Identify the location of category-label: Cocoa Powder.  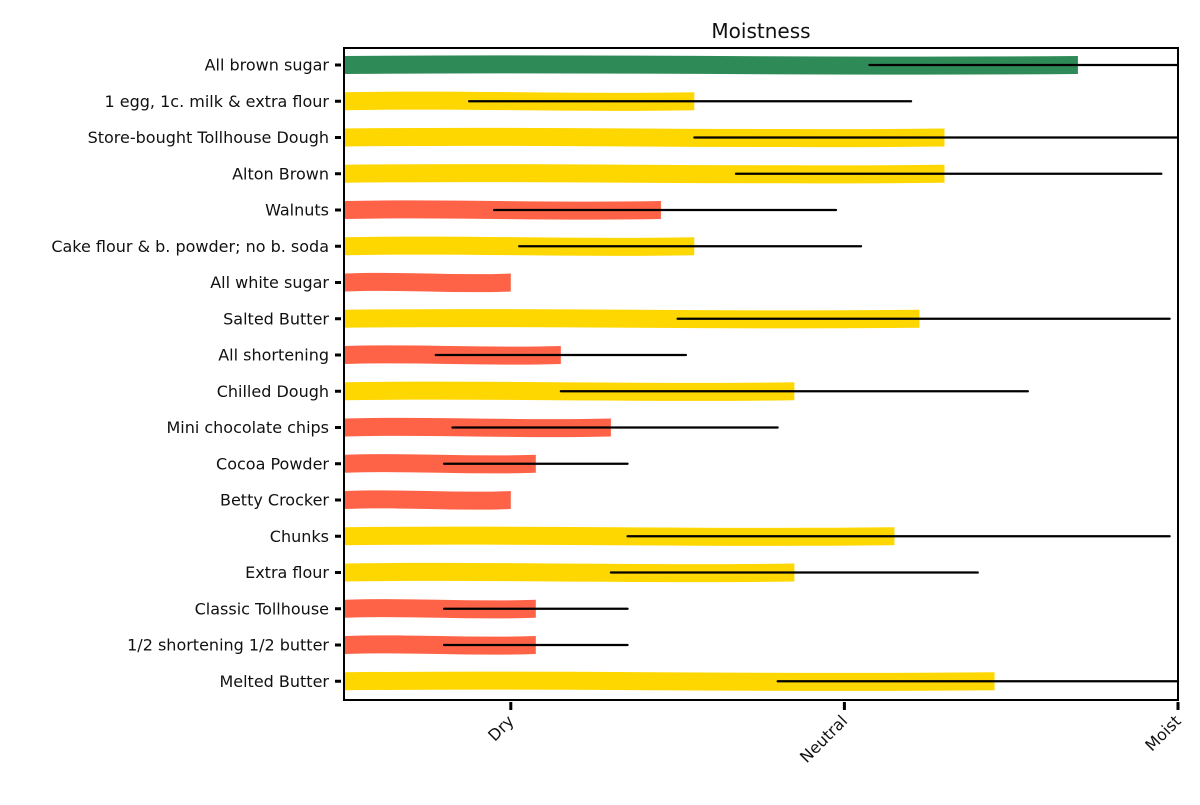
(272, 463).